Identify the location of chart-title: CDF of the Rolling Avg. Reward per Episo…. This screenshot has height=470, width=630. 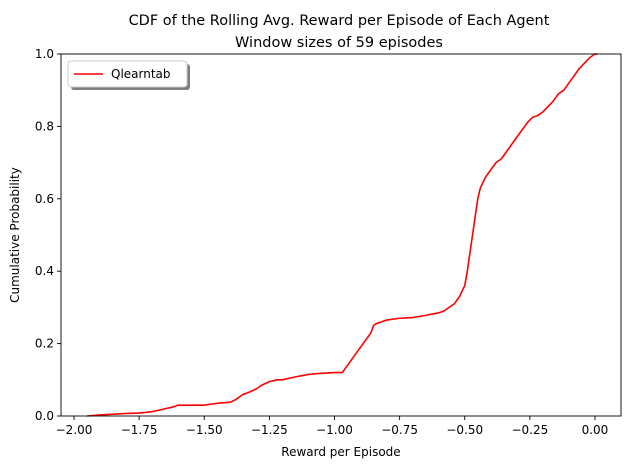
(339, 21).